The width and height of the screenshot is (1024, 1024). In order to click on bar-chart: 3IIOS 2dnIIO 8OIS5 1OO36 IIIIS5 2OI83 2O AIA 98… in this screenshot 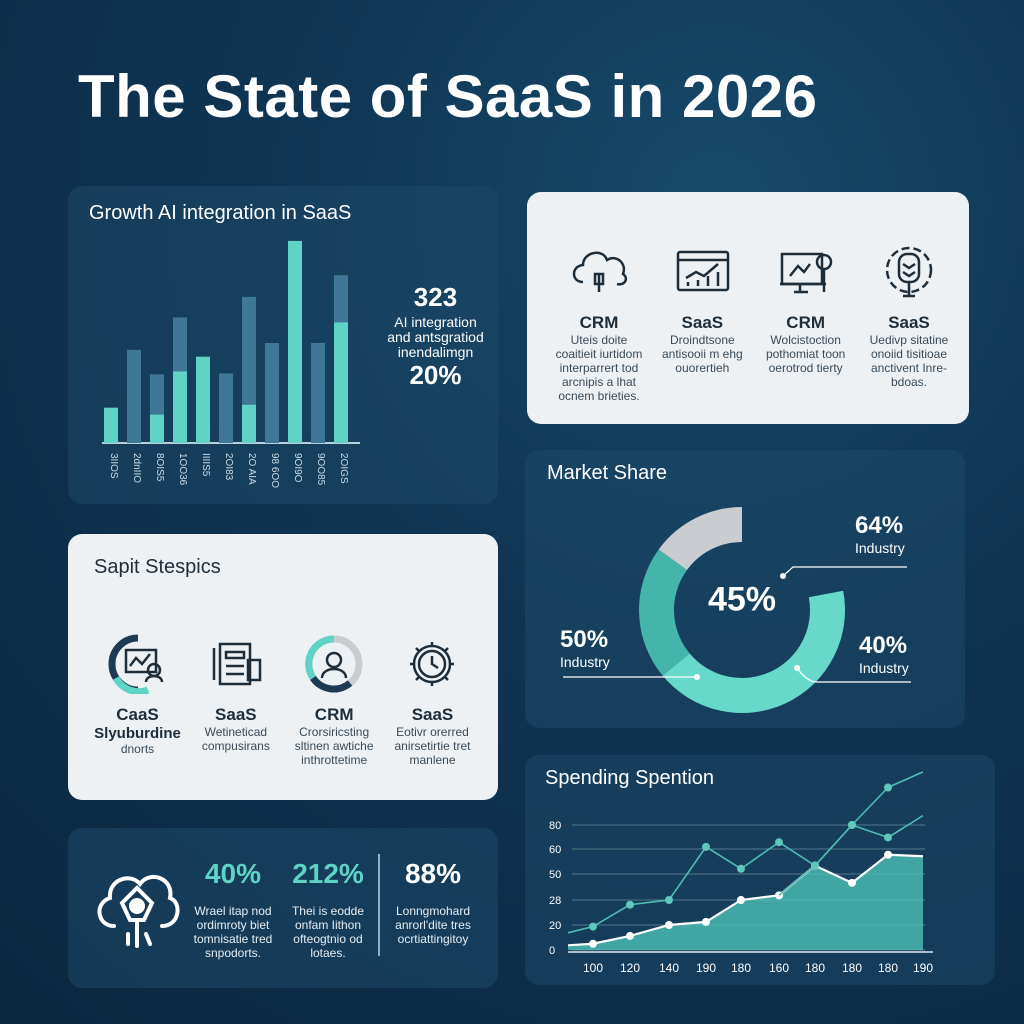, I will do `click(231, 364)`.